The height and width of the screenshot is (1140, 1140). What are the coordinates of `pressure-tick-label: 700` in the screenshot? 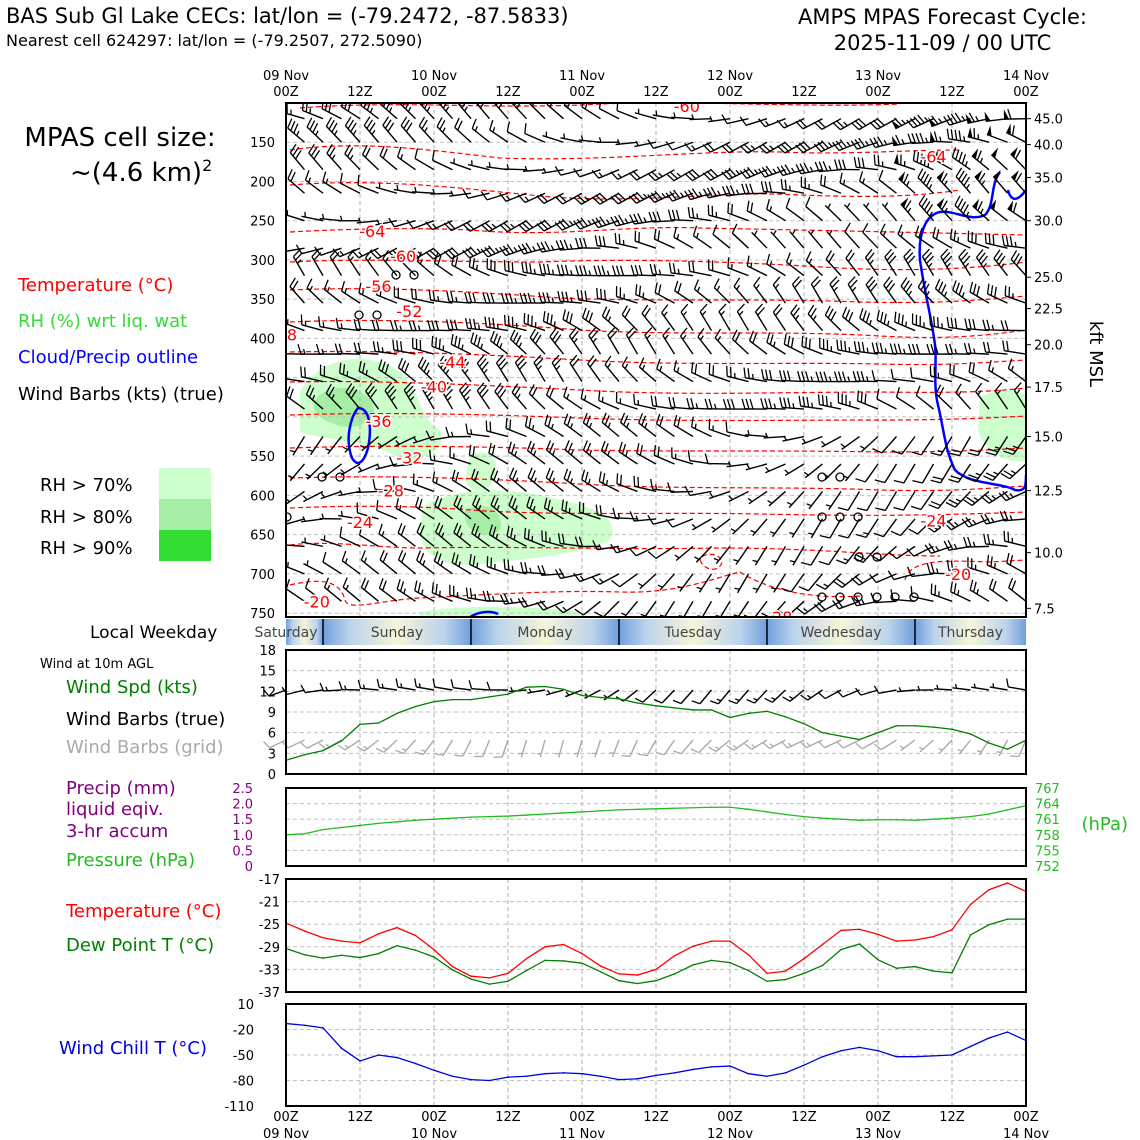 It's located at (262, 575).